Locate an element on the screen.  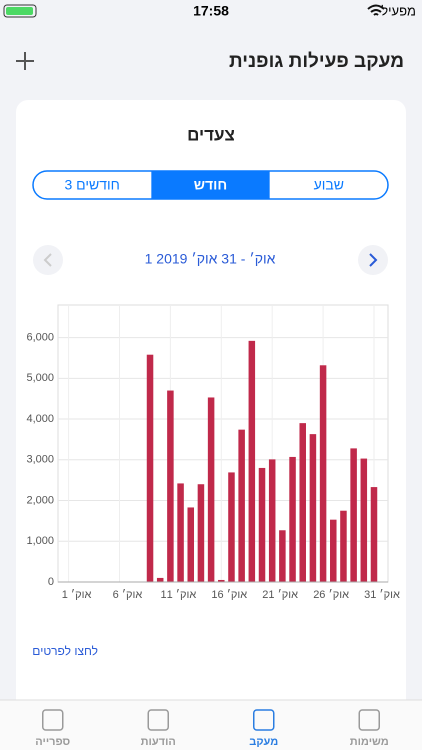
time: 17:58 is located at coordinates (211, 11).